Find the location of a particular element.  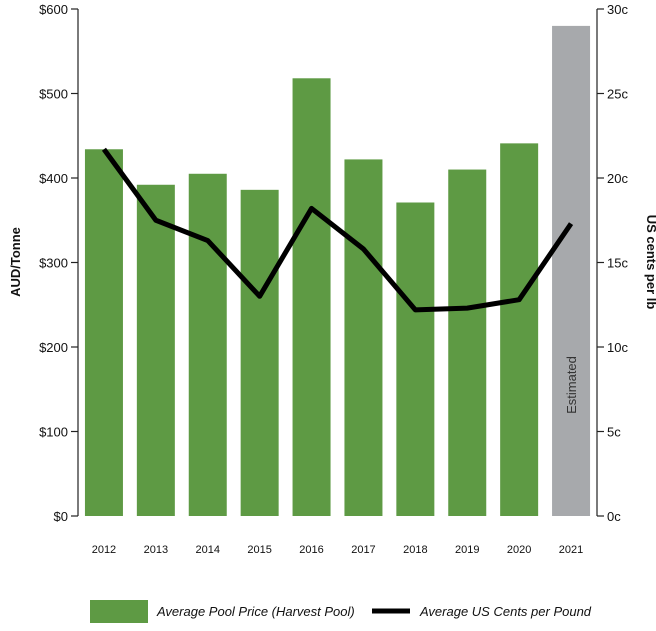

bar-2017 is located at coordinates (363, 337).